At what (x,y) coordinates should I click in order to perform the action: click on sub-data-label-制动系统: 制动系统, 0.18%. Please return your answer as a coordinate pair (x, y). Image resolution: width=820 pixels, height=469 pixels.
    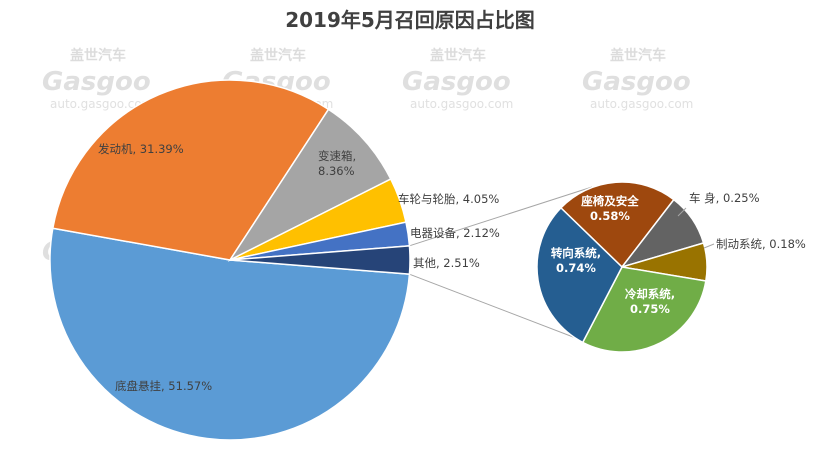
    Looking at the image, I should click on (761, 244).